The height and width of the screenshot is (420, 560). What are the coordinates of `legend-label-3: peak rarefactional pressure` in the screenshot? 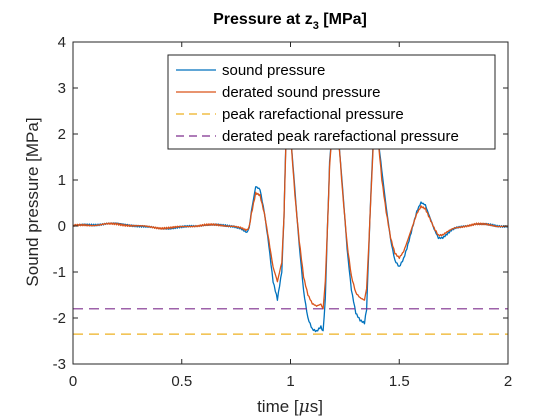 It's located at (313, 114).